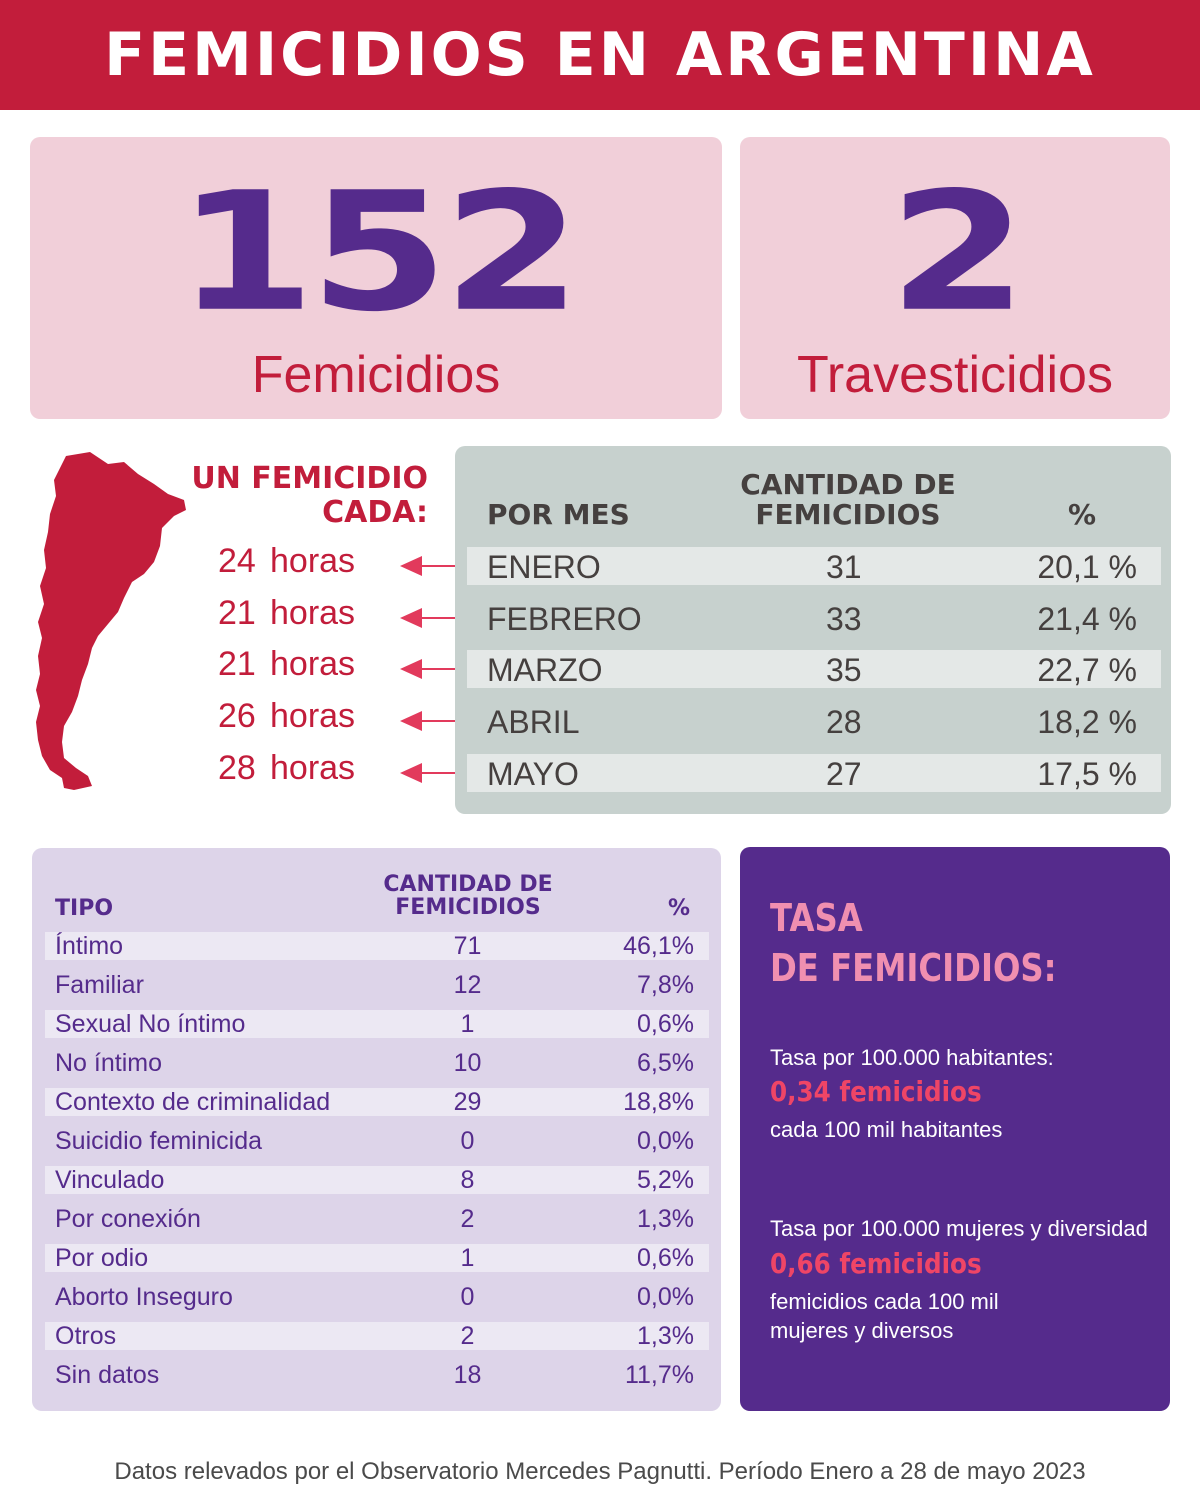  Describe the element at coordinates (886, 1129) in the screenshot. I see `rate-desc-habitantes: cada 100 mil habitantes` at that location.